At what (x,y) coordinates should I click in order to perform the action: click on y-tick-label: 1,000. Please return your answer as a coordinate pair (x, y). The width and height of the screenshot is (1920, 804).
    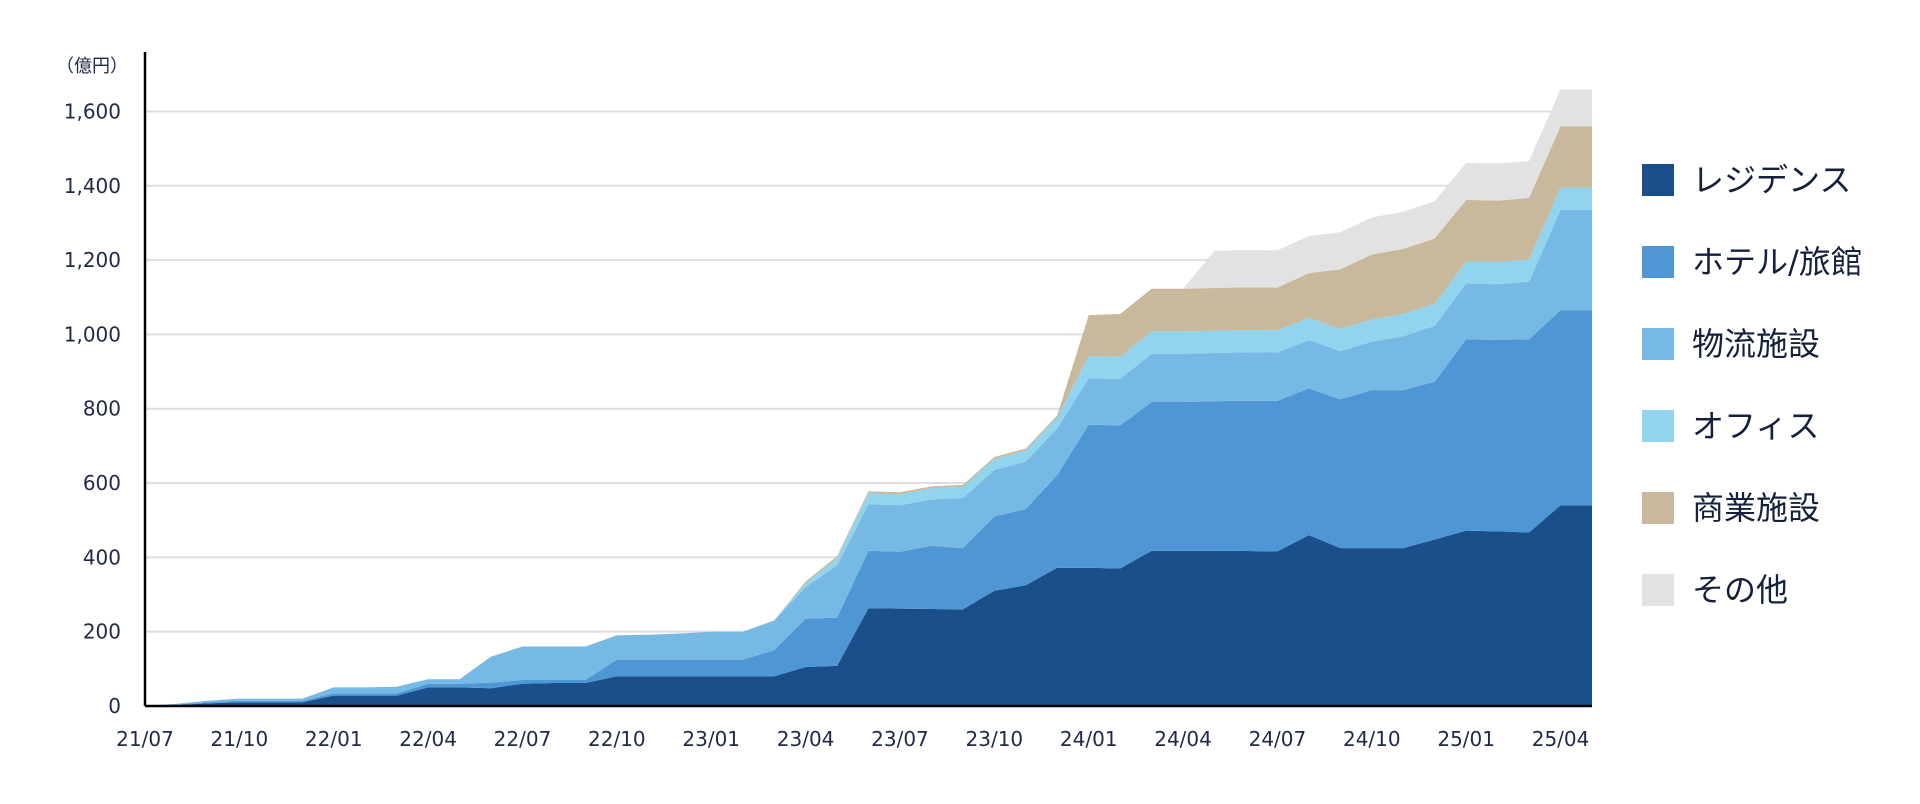
    Looking at the image, I should click on (92, 334).